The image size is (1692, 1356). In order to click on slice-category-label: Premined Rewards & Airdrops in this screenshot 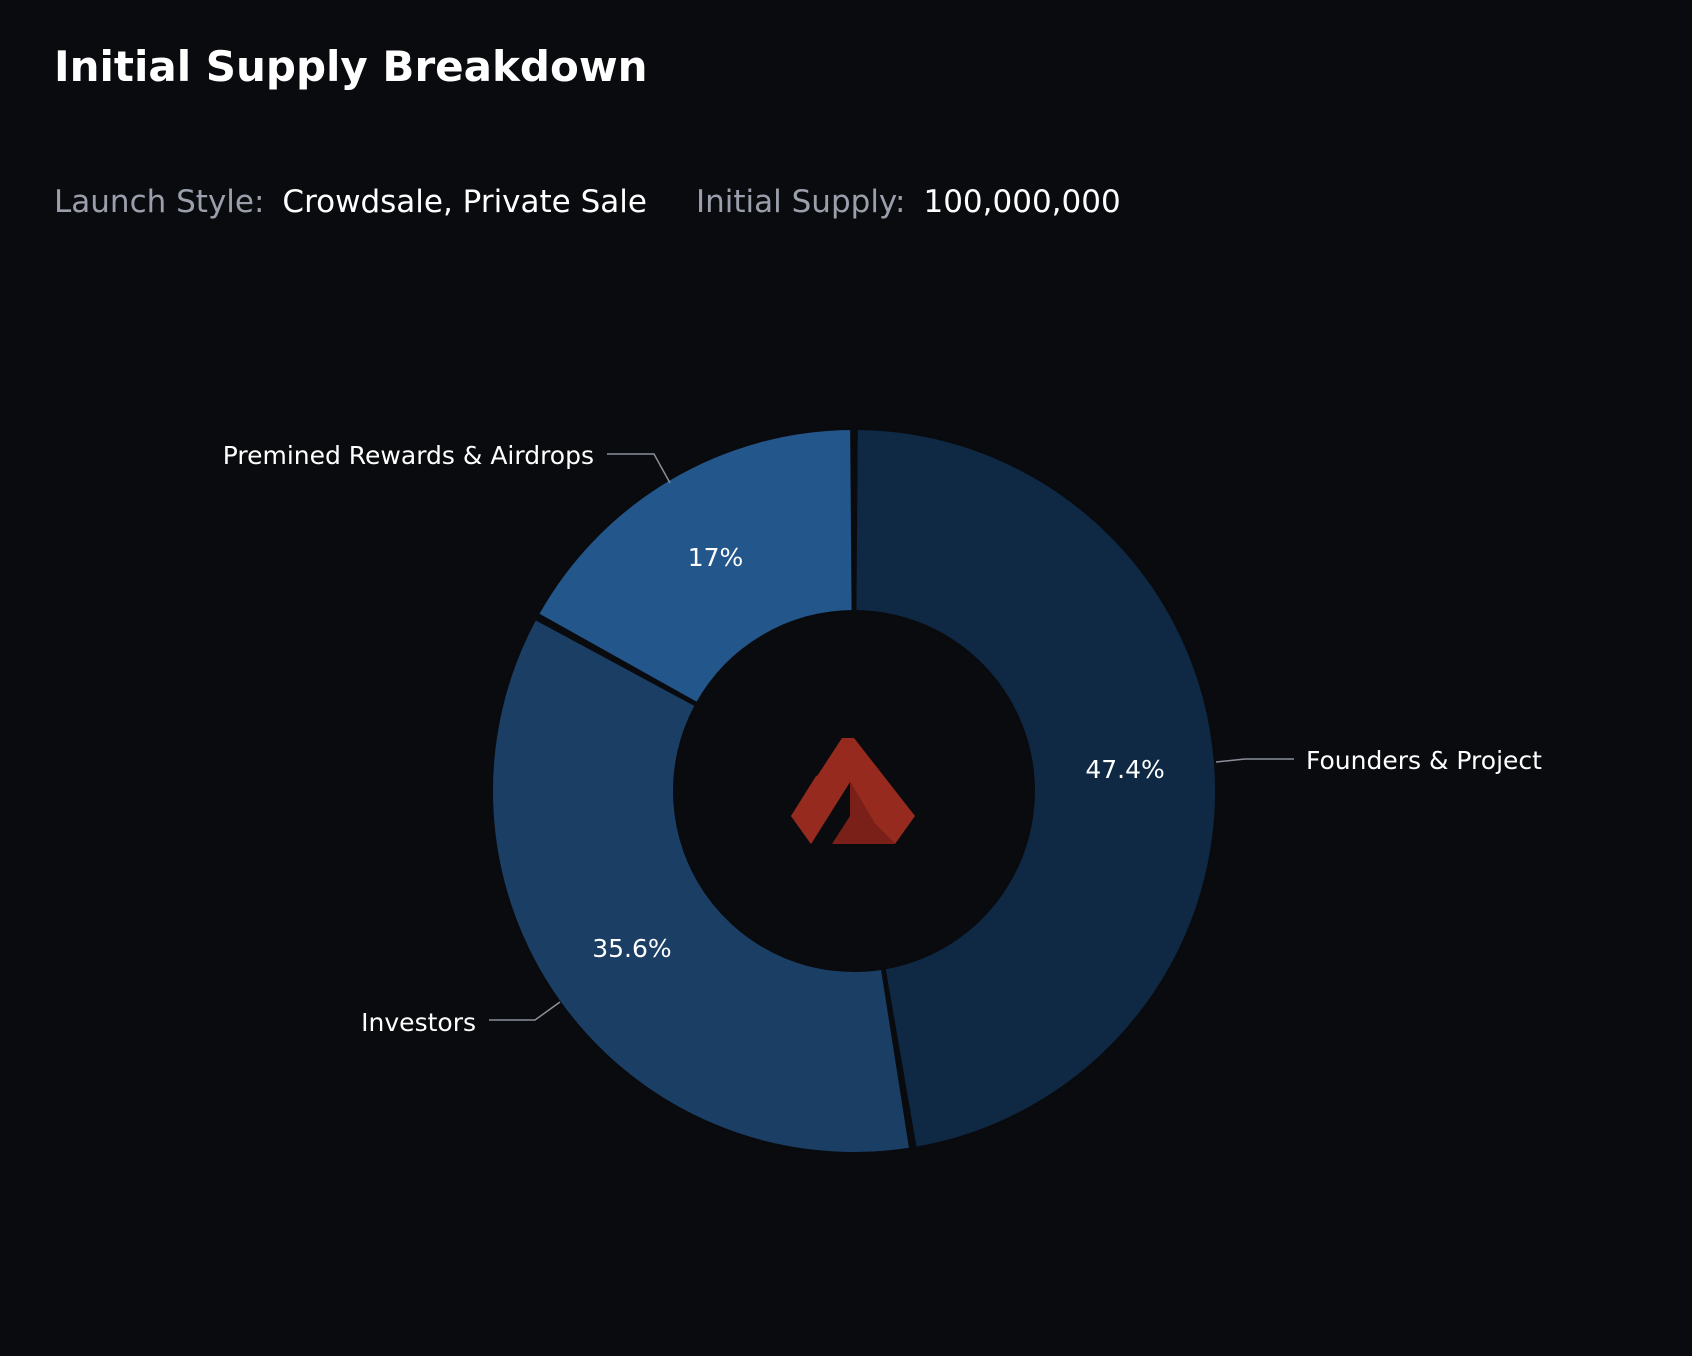, I will do `click(408, 455)`.